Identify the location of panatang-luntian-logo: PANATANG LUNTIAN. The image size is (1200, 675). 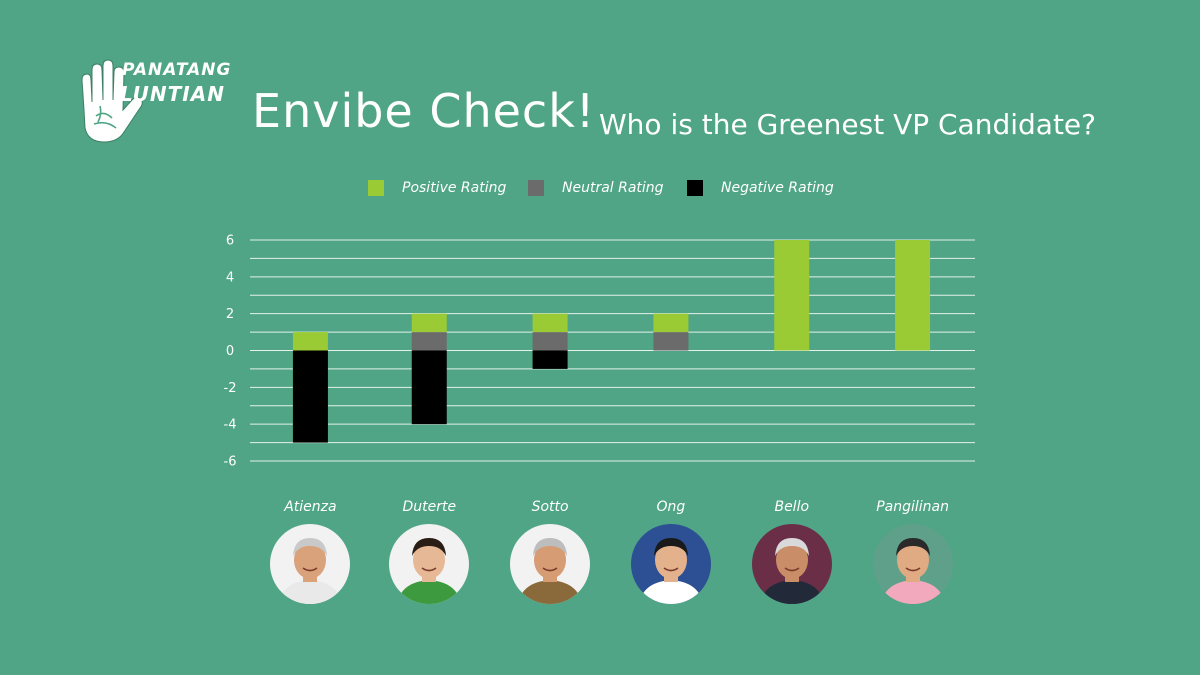
(154, 101).